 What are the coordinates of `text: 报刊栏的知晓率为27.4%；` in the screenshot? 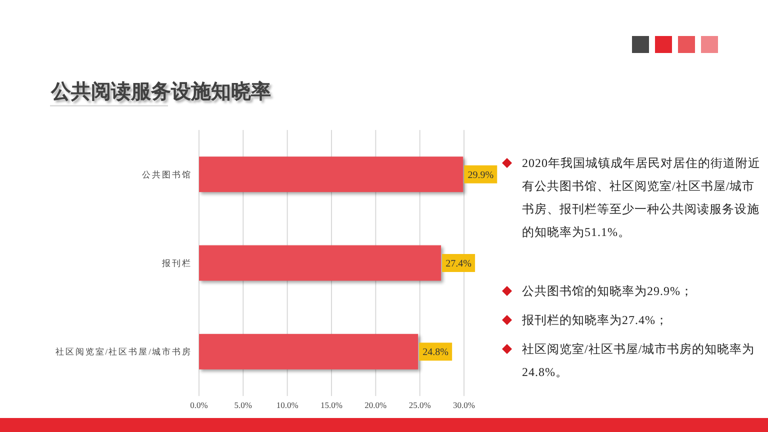 It's located at (595, 320).